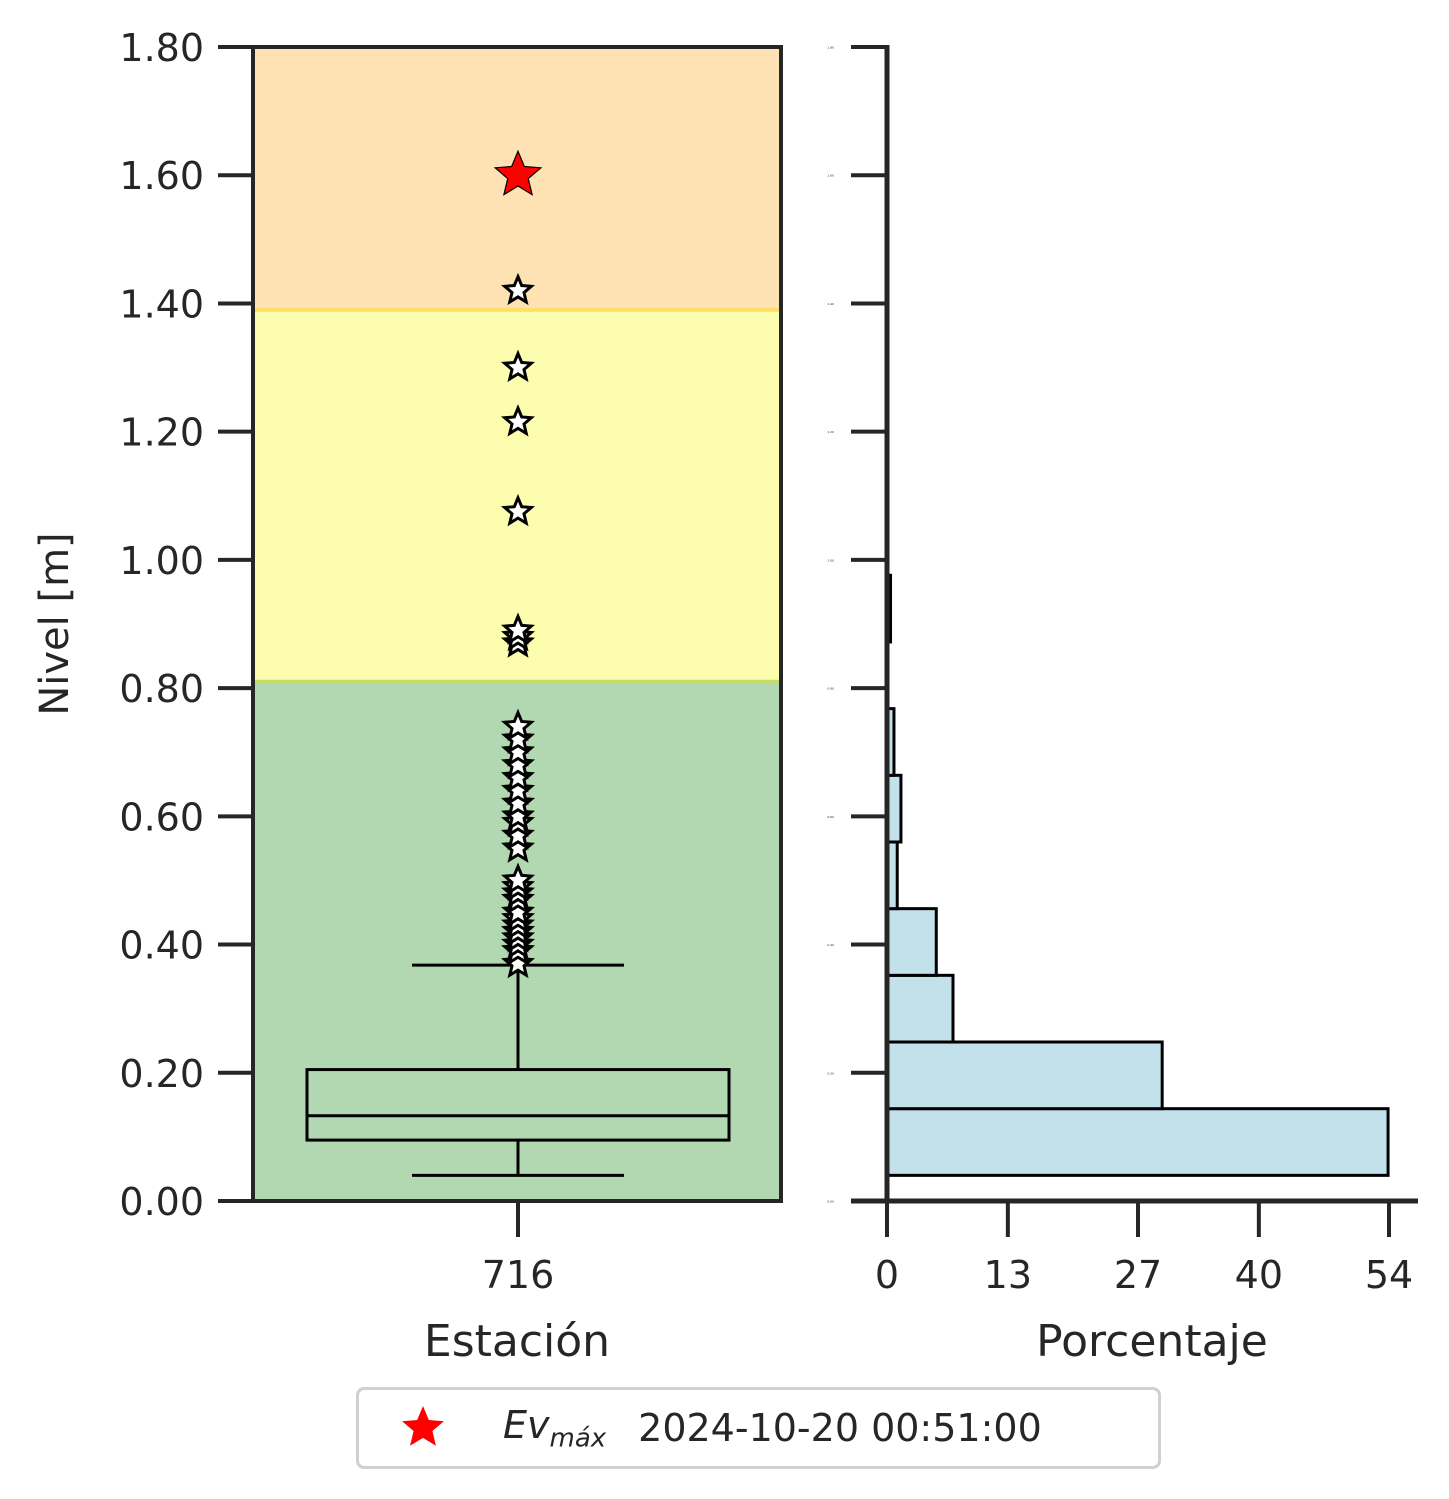 The image size is (1449, 1499). What do you see at coordinates (830, 1073) in the screenshot?
I see `histogram-y-tick-label: 0.20` at bounding box center [830, 1073].